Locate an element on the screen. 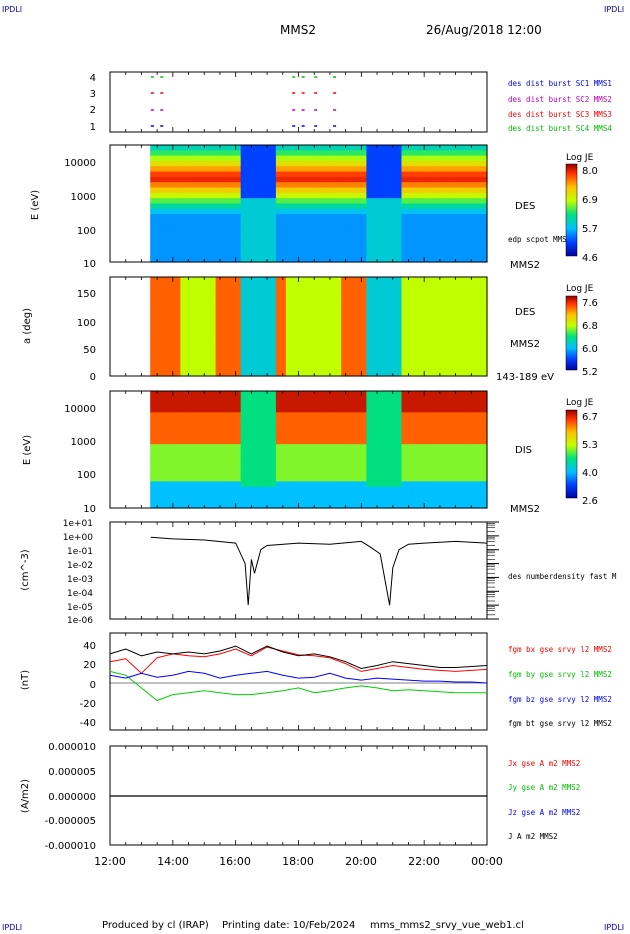 The image size is (630, 934). des-energy-cb-tick-4: 4.6 is located at coordinates (590, 258).